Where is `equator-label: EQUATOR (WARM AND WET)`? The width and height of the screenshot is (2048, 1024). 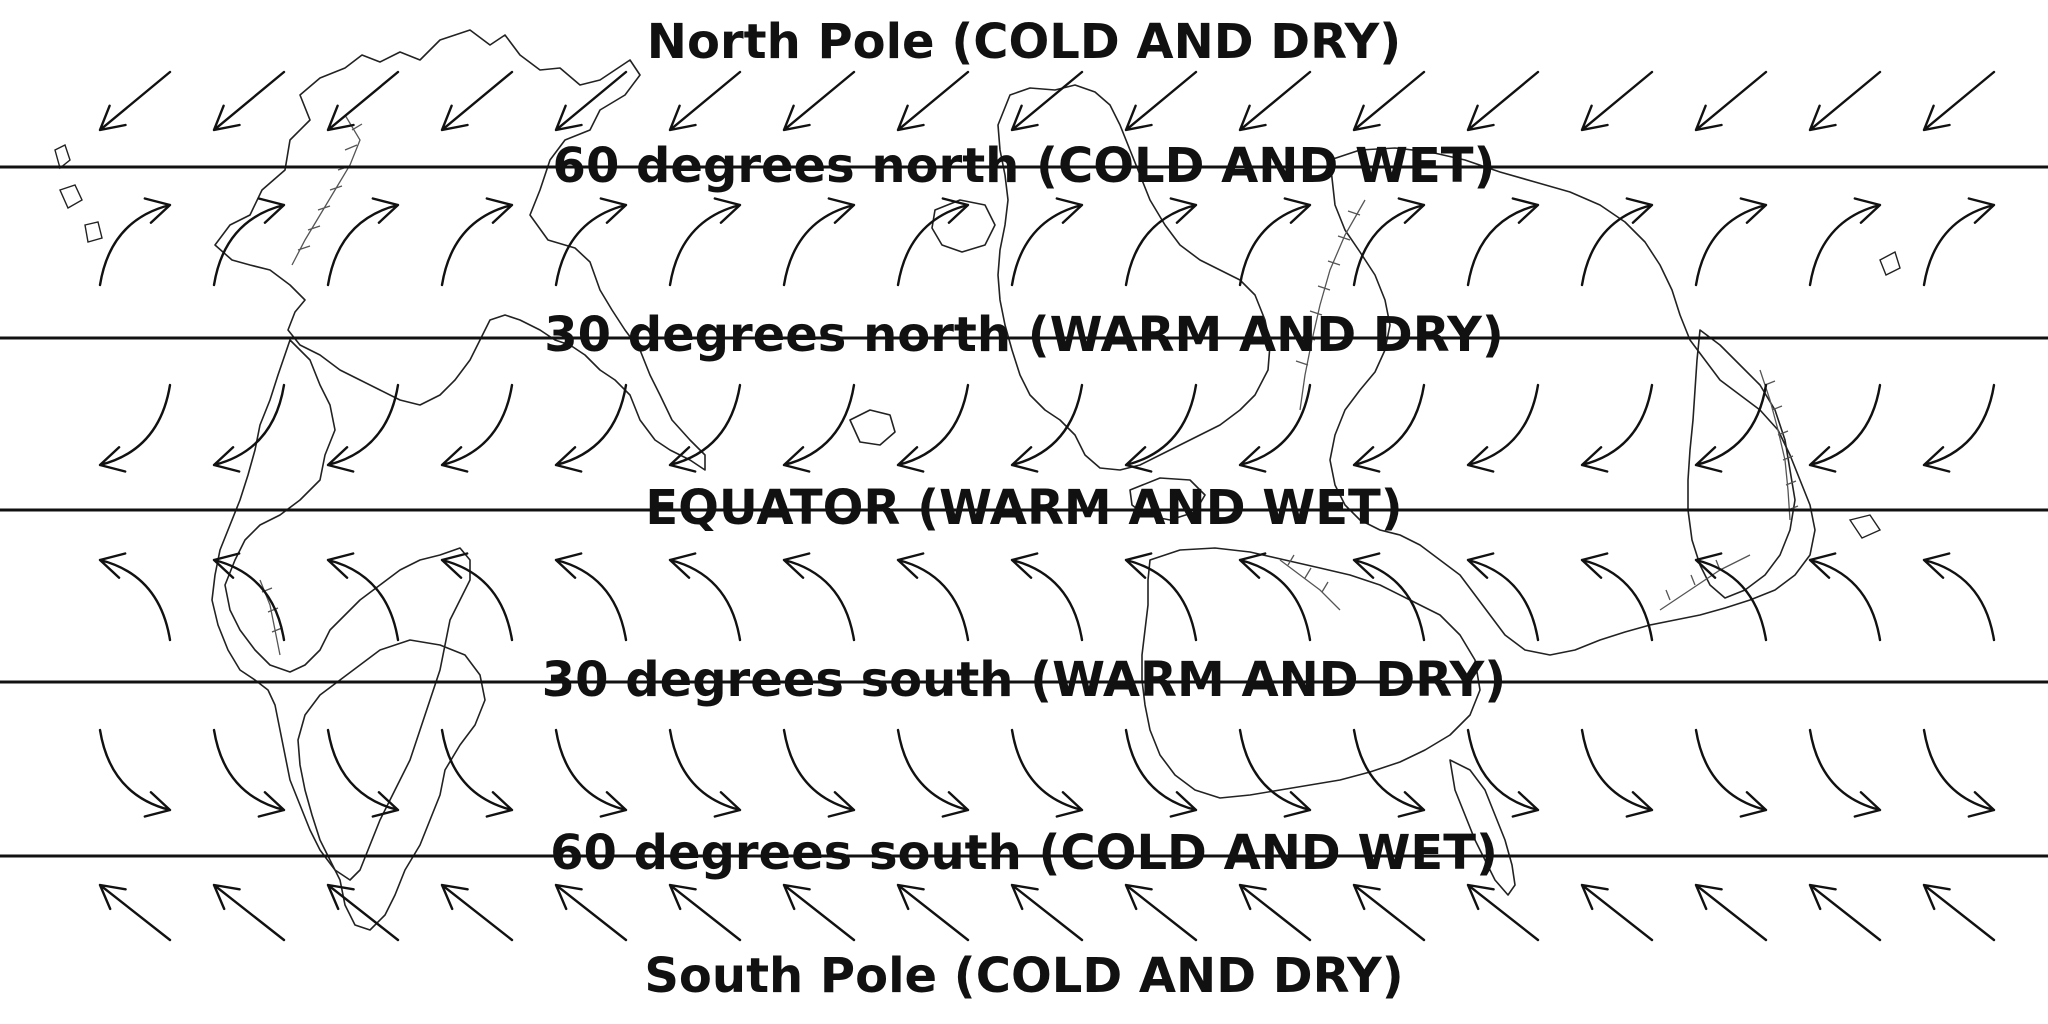 equator-label: EQUATOR (WARM AND WET) is located at coordinates (1023, 508).